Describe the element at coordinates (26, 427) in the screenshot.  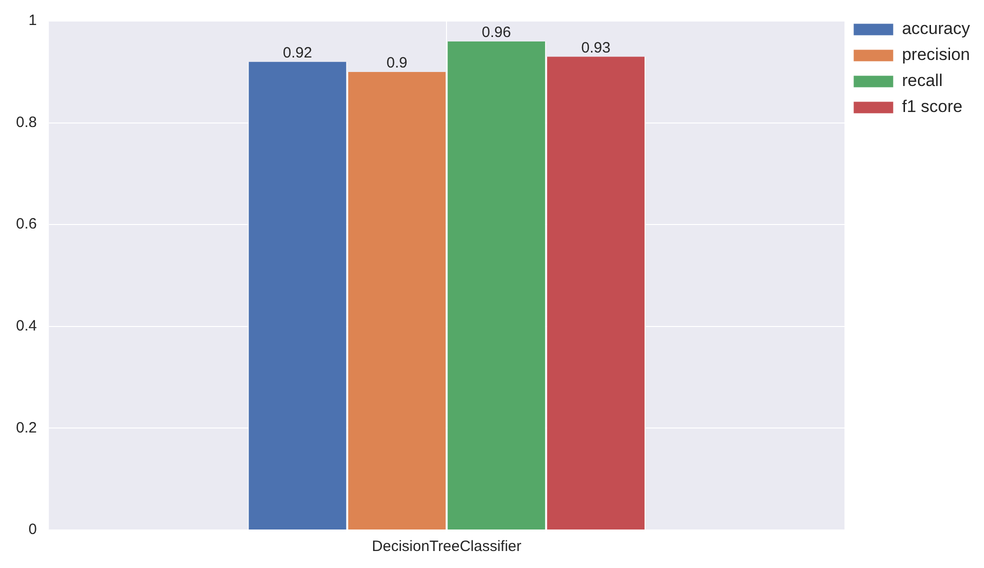
I see `y-tick-label: 0.2` at that location.